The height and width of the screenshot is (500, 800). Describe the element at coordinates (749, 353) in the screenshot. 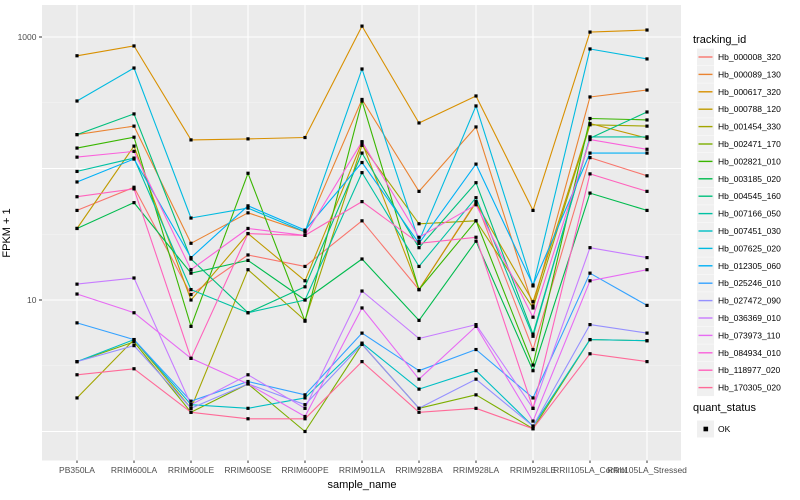

I see `legend-entry-label: Hb_084934_010` at that location.